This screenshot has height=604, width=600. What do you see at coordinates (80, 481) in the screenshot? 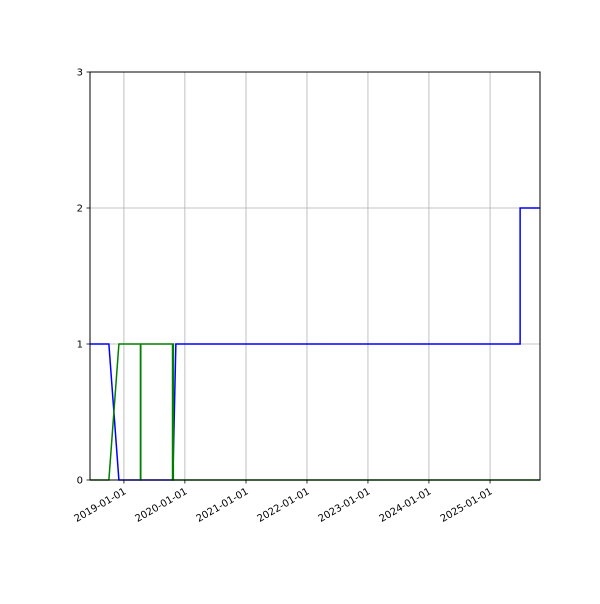
I see `y-tick-label: 0` at bounding box center [80, 481].